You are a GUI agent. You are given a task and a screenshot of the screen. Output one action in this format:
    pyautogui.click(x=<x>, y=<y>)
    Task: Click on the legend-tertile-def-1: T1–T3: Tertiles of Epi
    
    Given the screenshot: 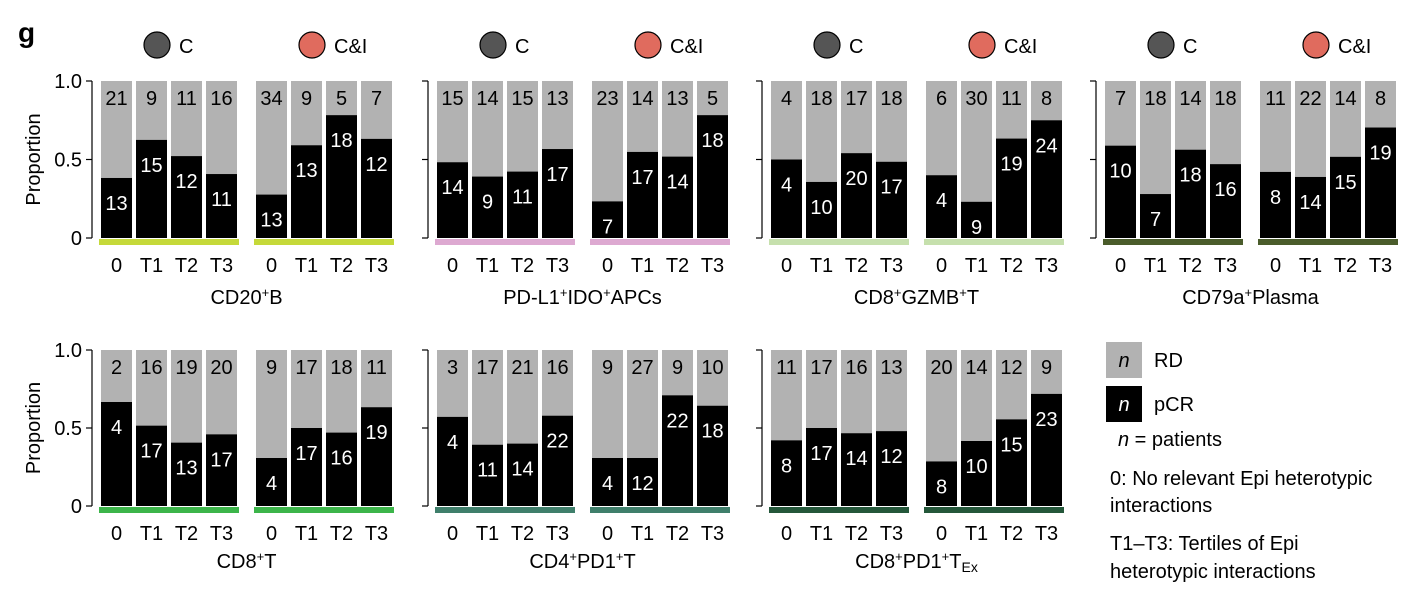 What is the action you would take?
    pyautogui.click(x=1204, y=544)
    